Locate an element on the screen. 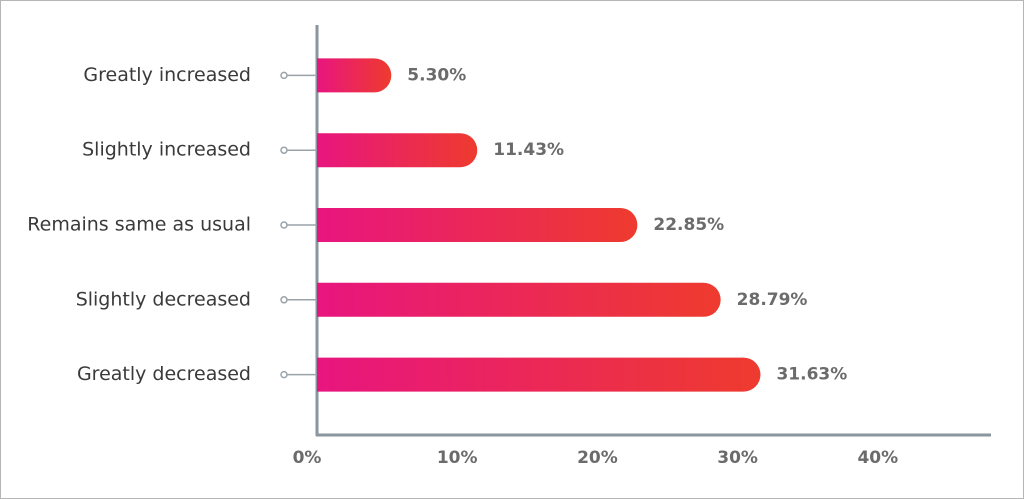 The width and height of the screenshot is (1024, 499). value-label: 5.30% is located at coordinates (436, 75).